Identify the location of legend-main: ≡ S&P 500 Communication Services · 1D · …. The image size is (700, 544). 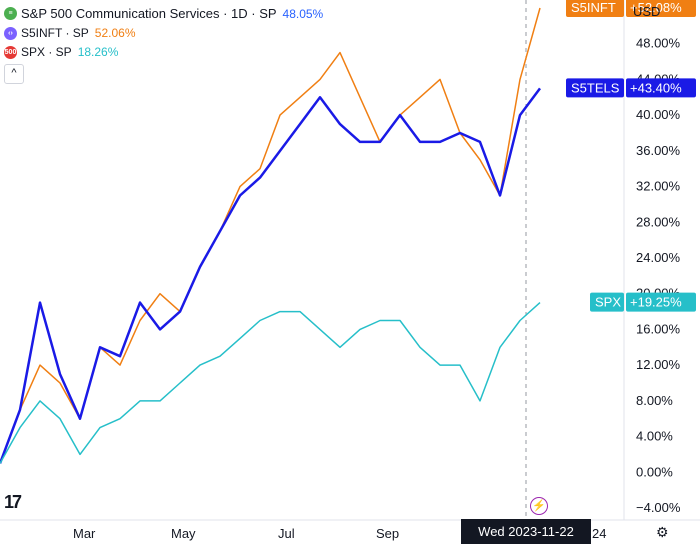
(163, 13).